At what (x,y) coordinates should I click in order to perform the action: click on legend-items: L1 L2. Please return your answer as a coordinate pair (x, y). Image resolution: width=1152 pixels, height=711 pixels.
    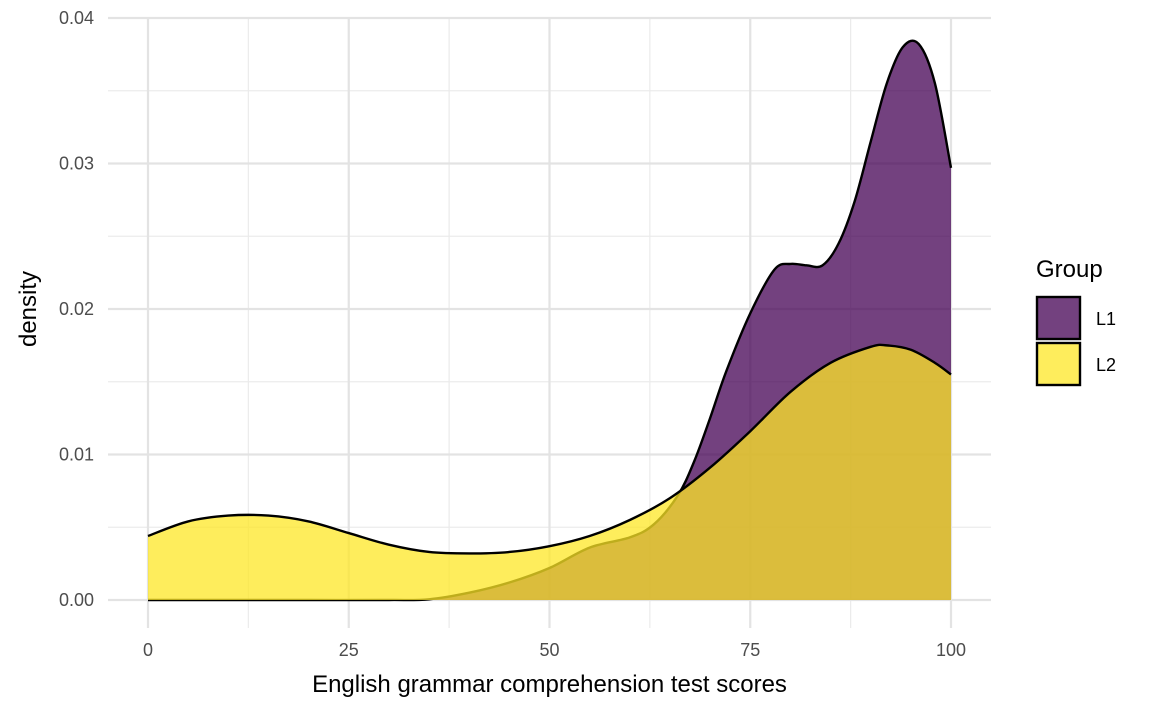
    Looking at the image, I should click on (1075, 341).